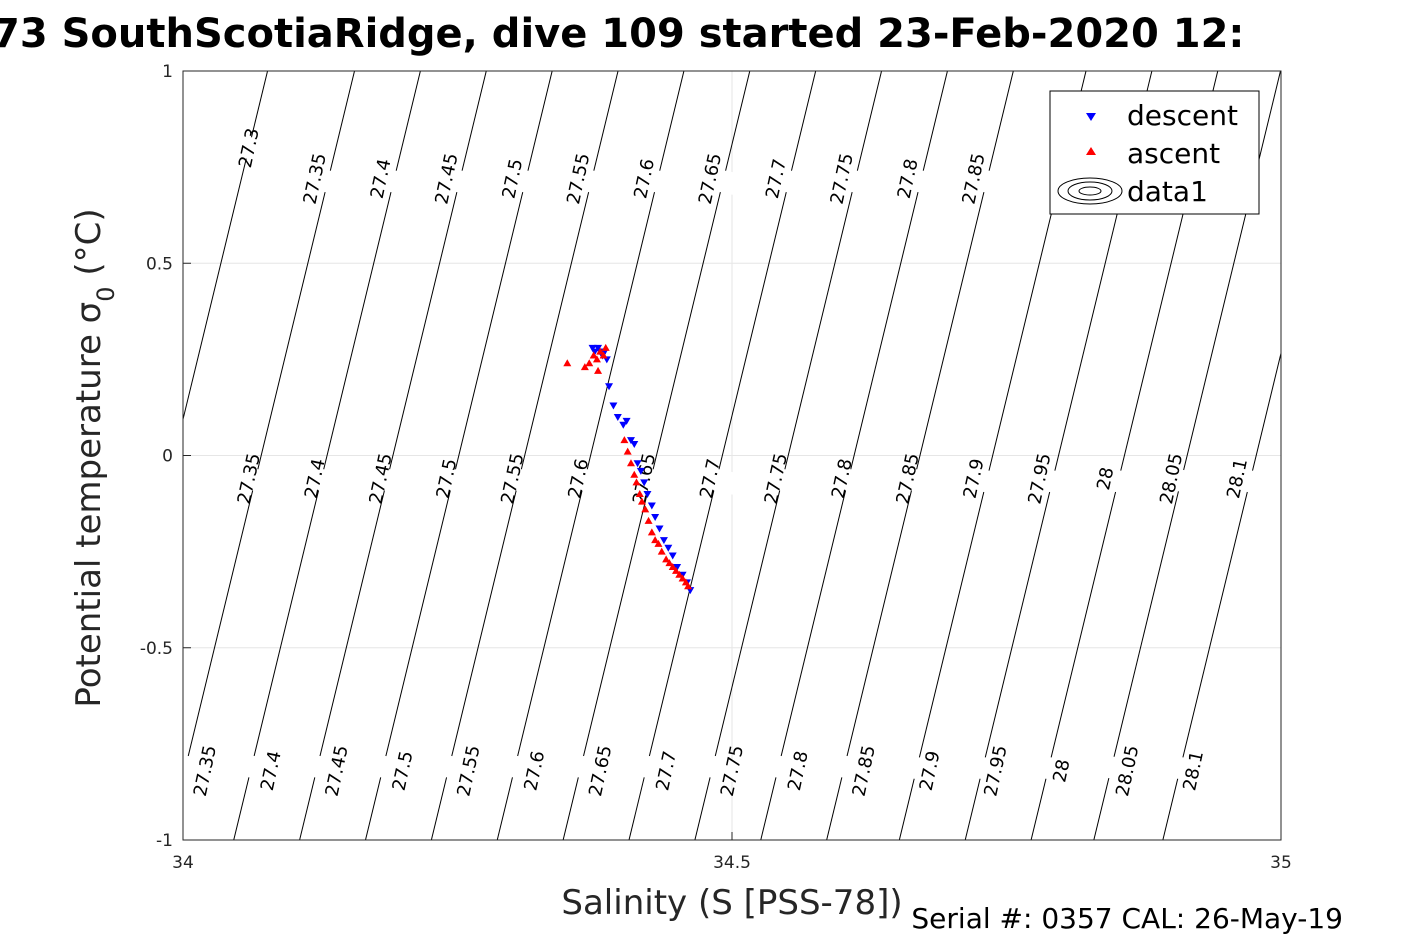 The height and width of the screenshot is (945, 1417). Describe the element at coordinates (1091, 117) in the screenshot. I see `legend-descent-marker` at that location.